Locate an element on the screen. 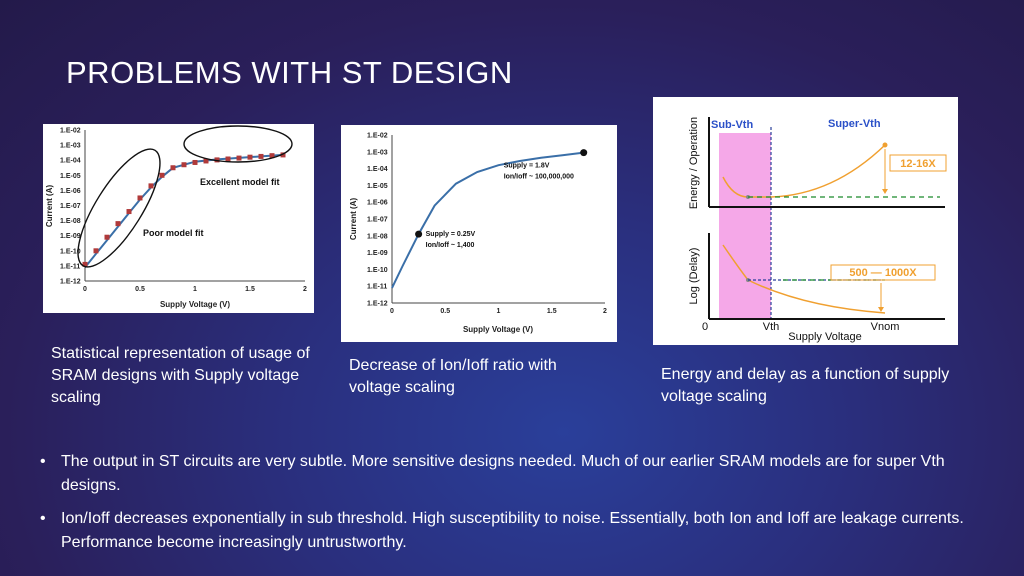  delay-axis-label: Log (Delay) is located at coordinates (694, 276).